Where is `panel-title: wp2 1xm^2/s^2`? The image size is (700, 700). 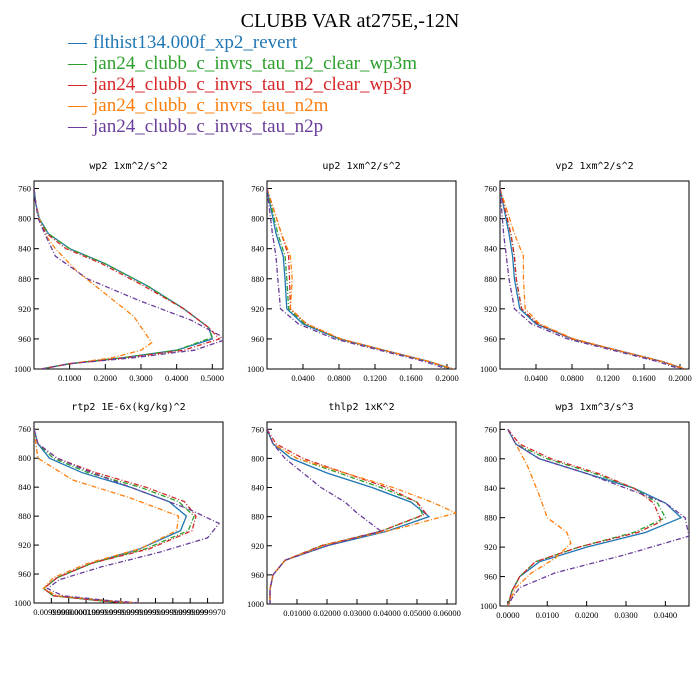
panel-title: wp2 1xm^2/s^2 is located at coordinates (128, 166).